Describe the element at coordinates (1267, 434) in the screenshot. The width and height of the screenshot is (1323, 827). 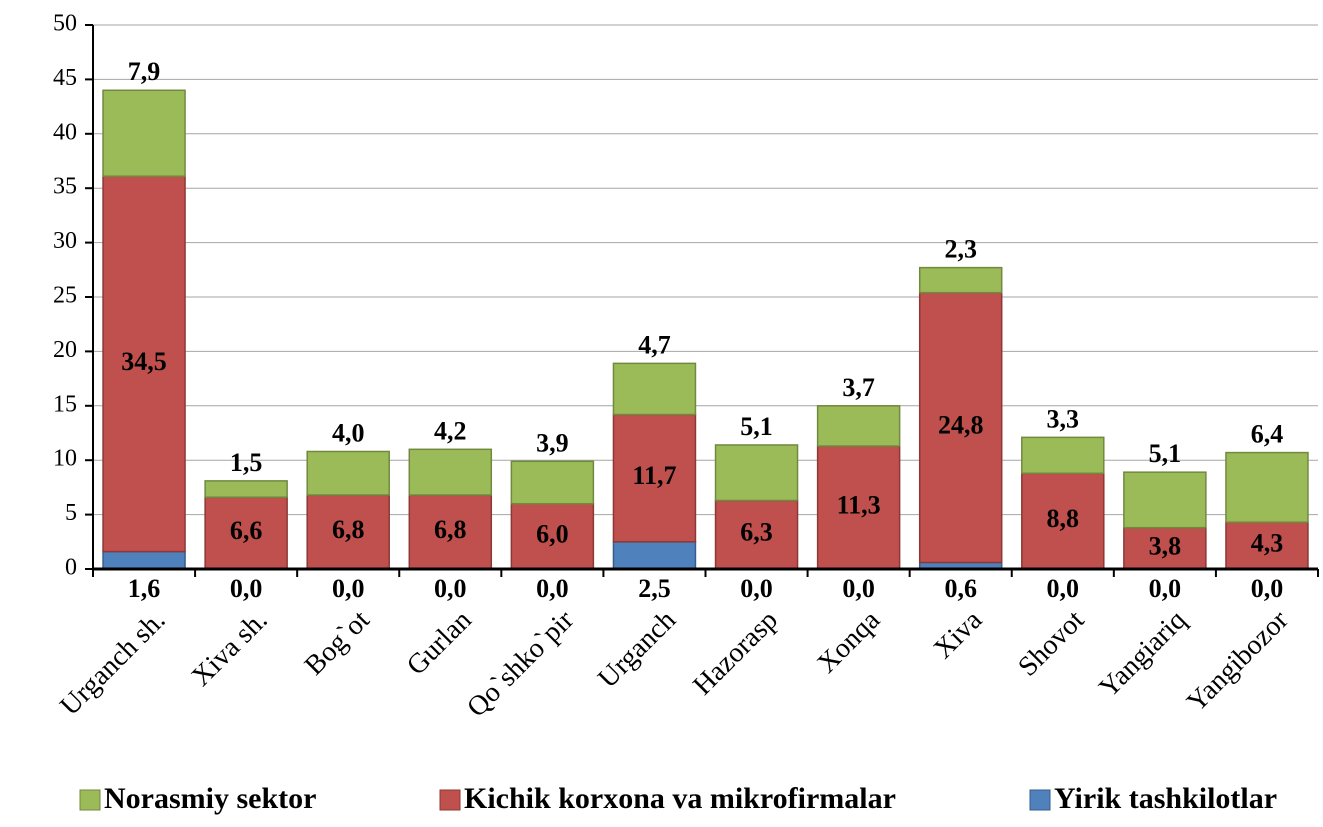
I see `data-label: 6,4` at that location.